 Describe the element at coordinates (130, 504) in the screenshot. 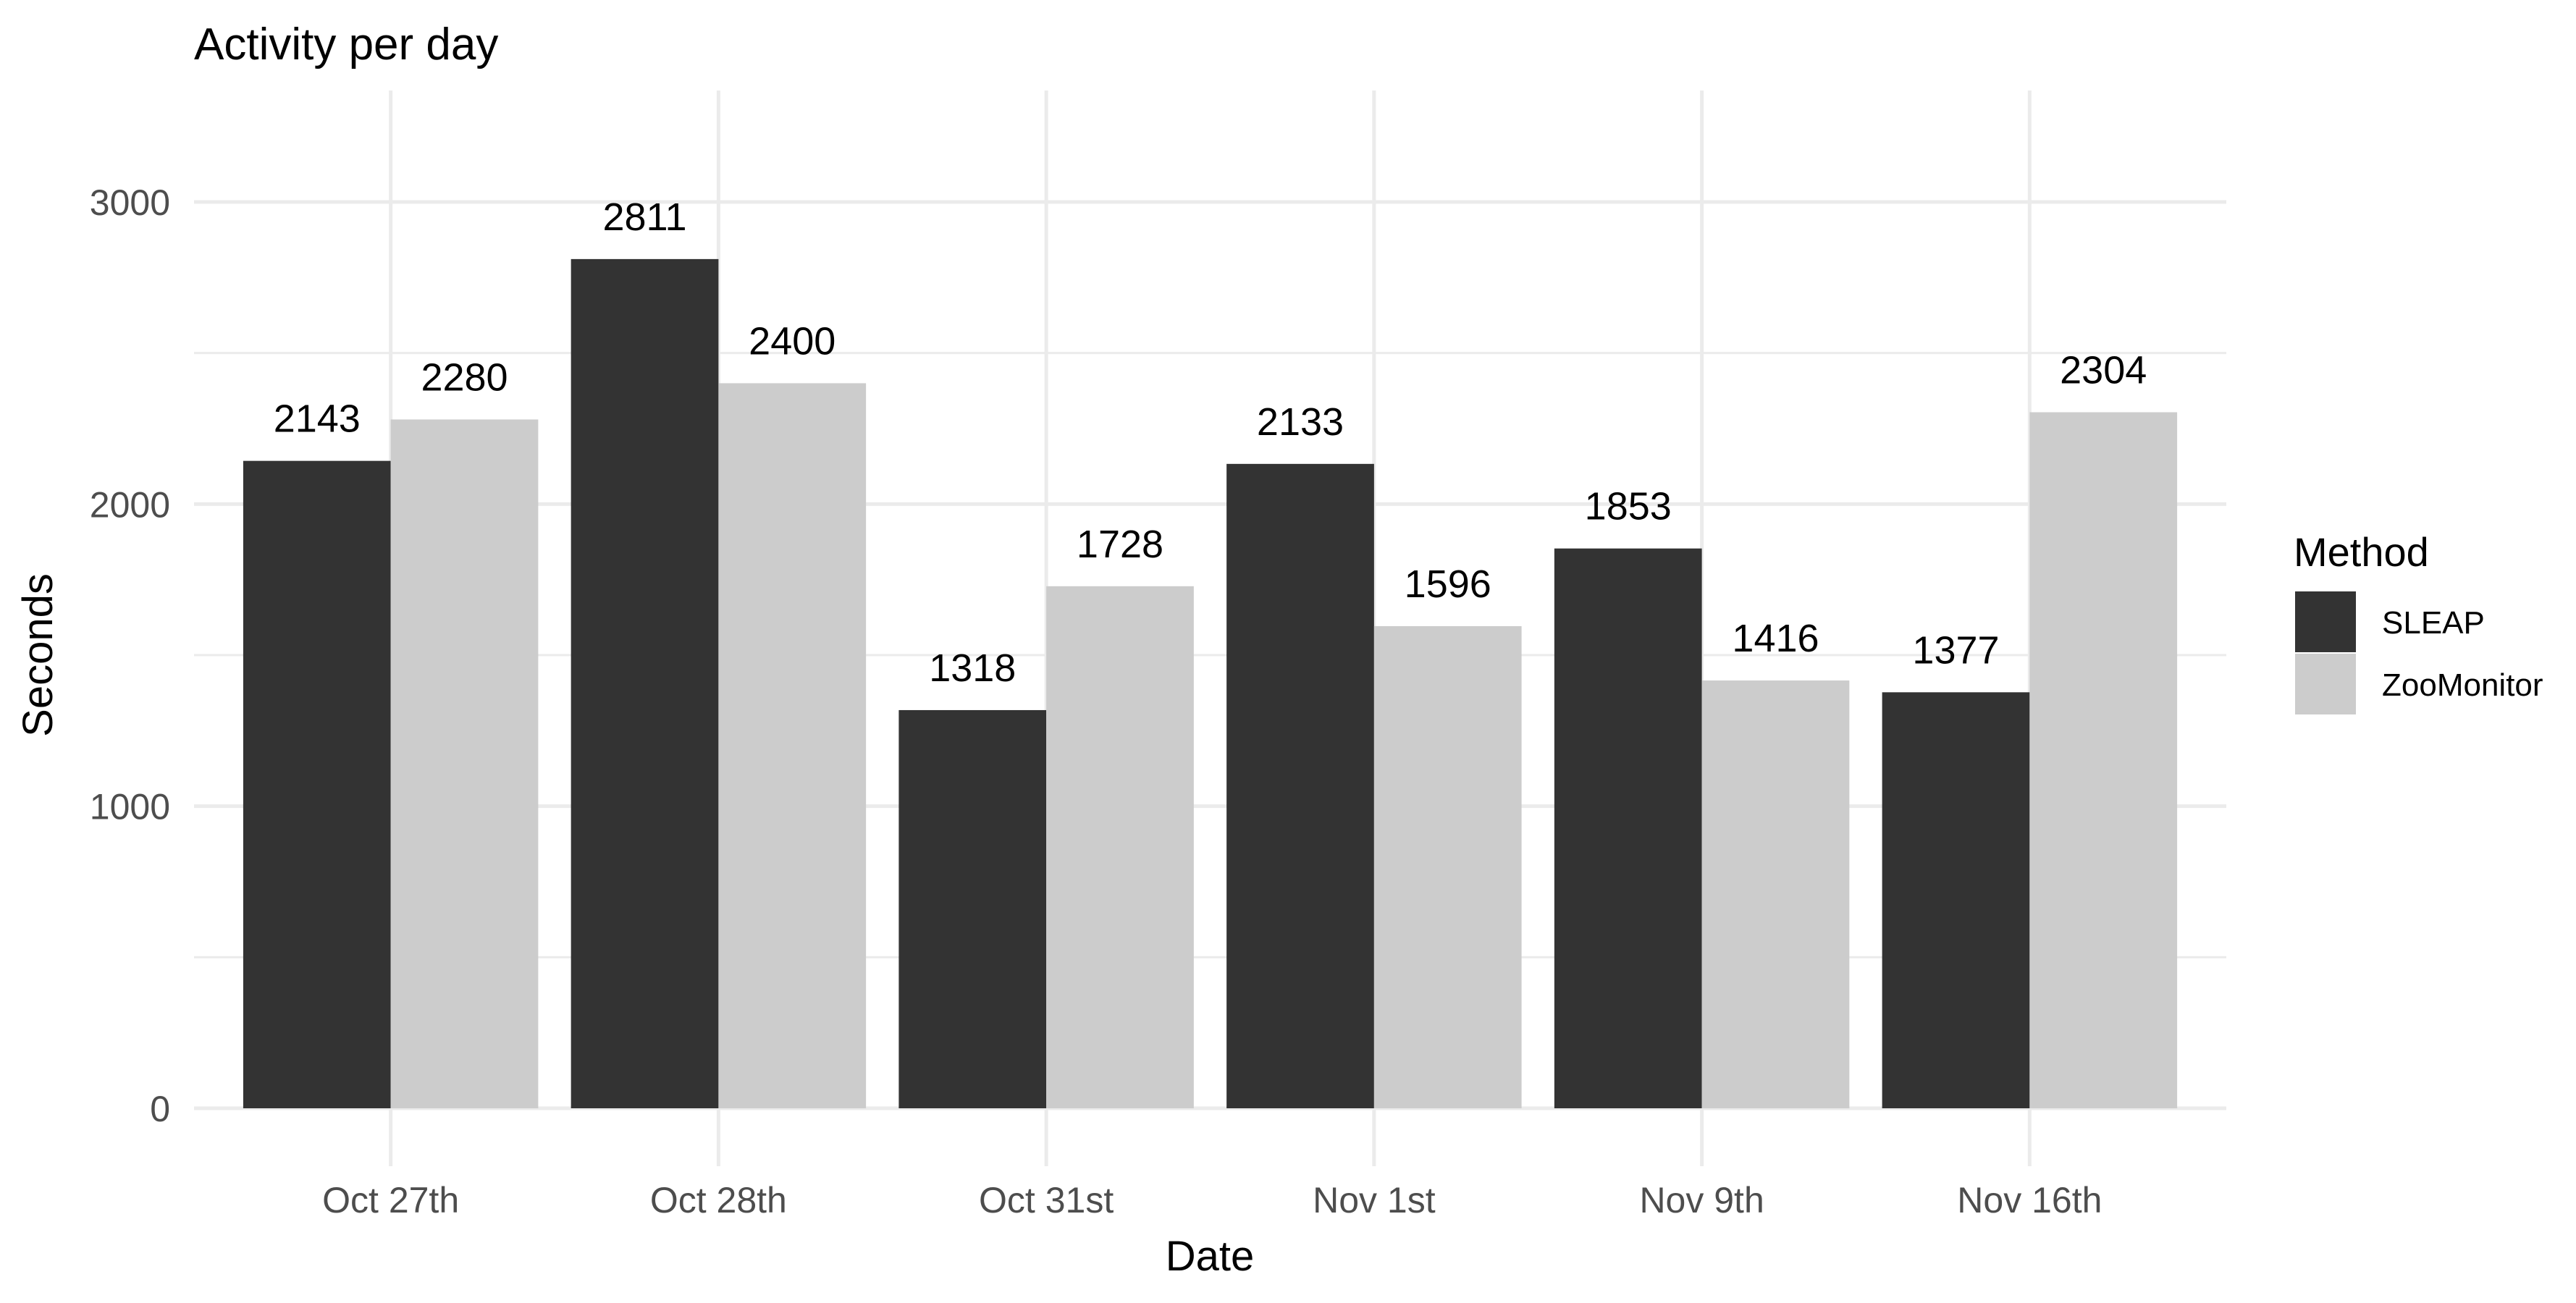

I see `y-tick-label: 2000` at that location.